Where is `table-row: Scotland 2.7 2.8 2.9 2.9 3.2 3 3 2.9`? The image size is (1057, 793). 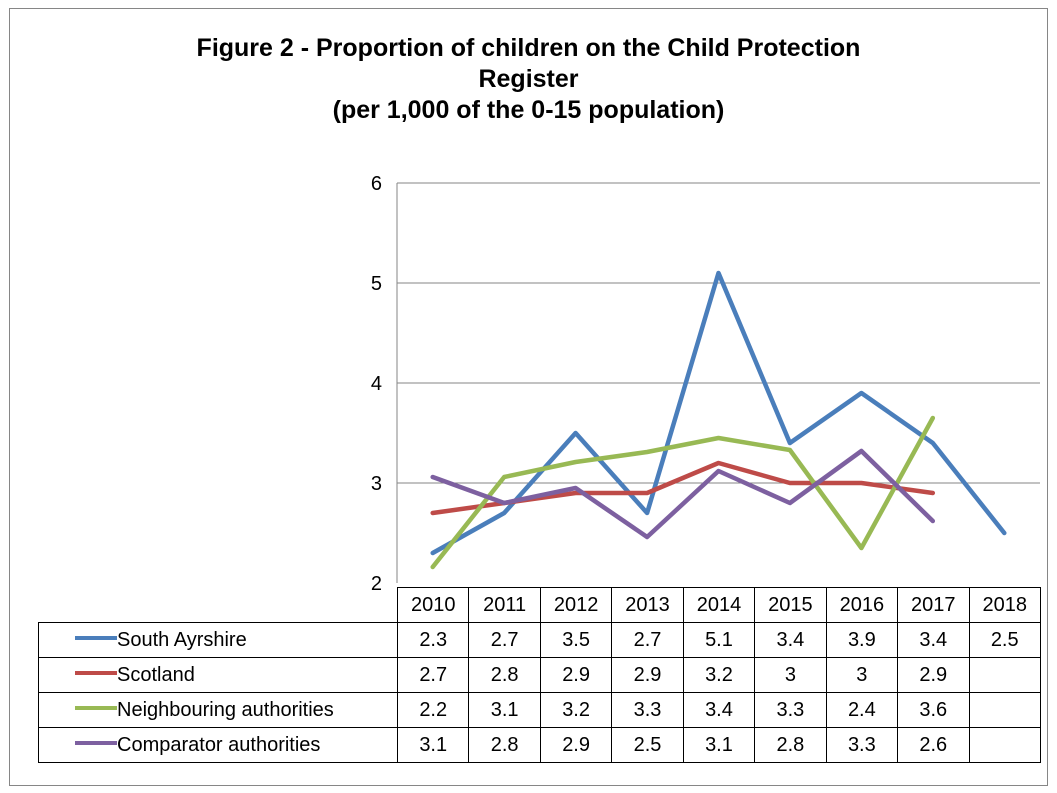 table-row: Scotland 2.7 2.8 2.9 2.9 3.2 3 3 2.9 is located at coordinates (539, 675).